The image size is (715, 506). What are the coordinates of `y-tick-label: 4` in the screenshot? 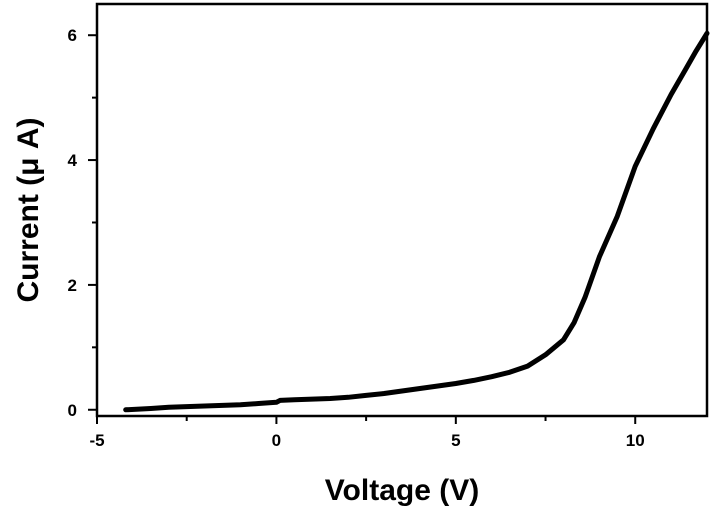 It's located at (73, 160).